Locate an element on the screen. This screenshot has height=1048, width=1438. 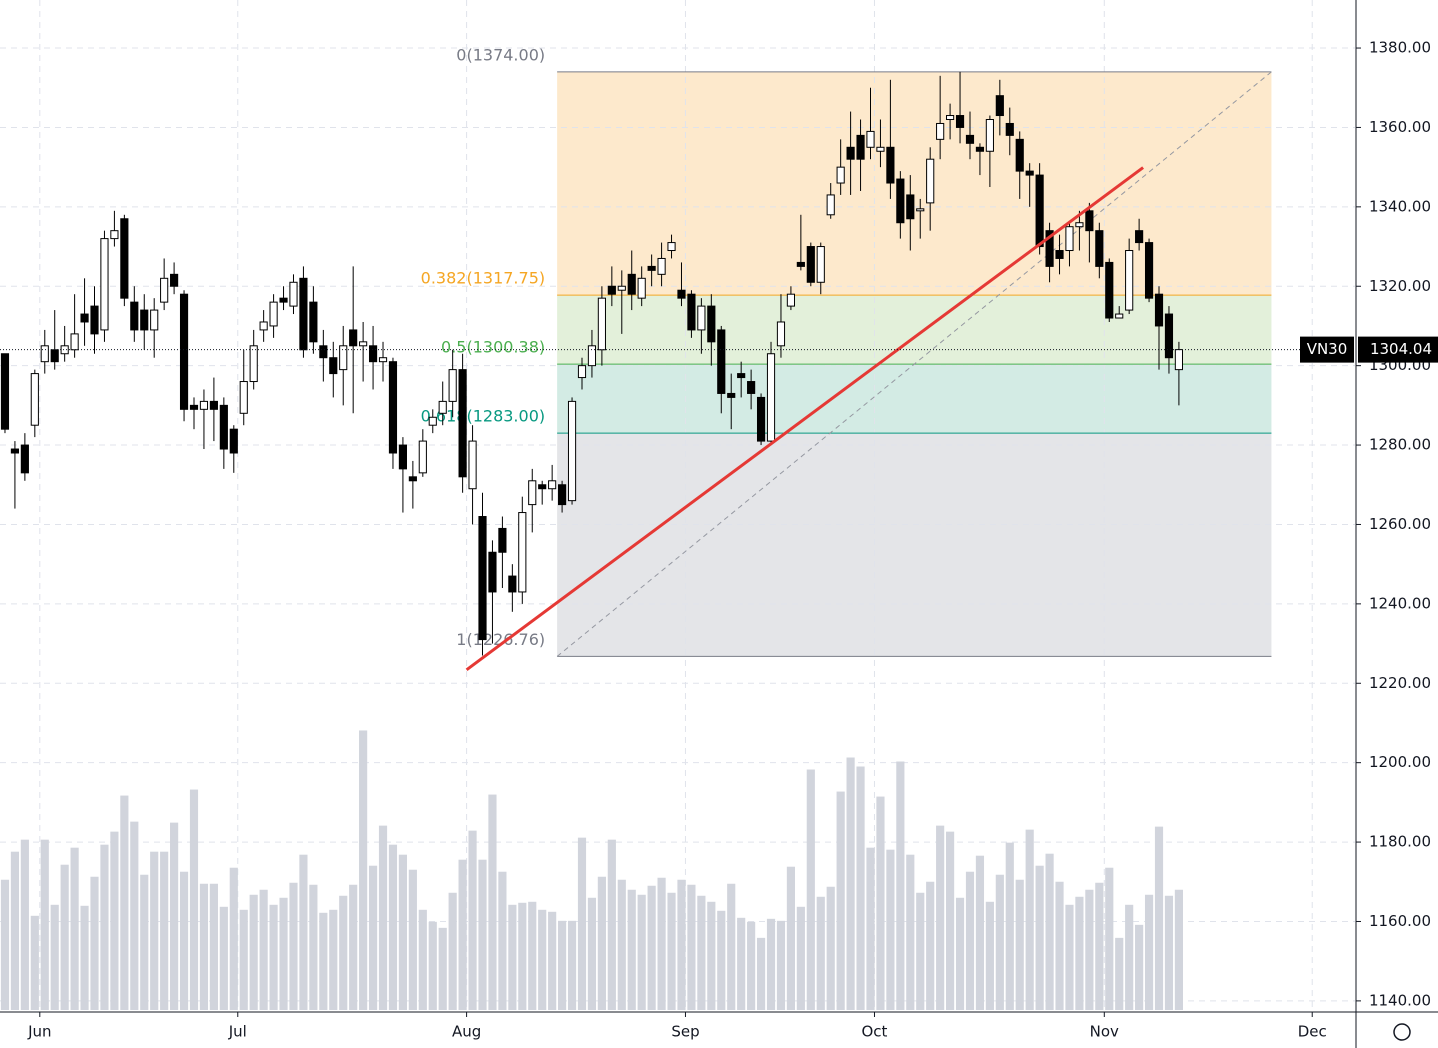
y-tick-label: 1280.00 is located at coordinates (1400, 445).